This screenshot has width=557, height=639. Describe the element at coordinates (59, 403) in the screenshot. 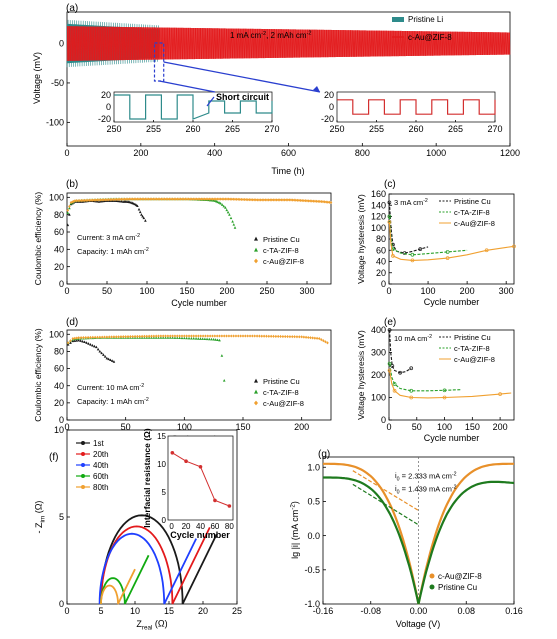

I see `d-ytick-label: 20` at that location.